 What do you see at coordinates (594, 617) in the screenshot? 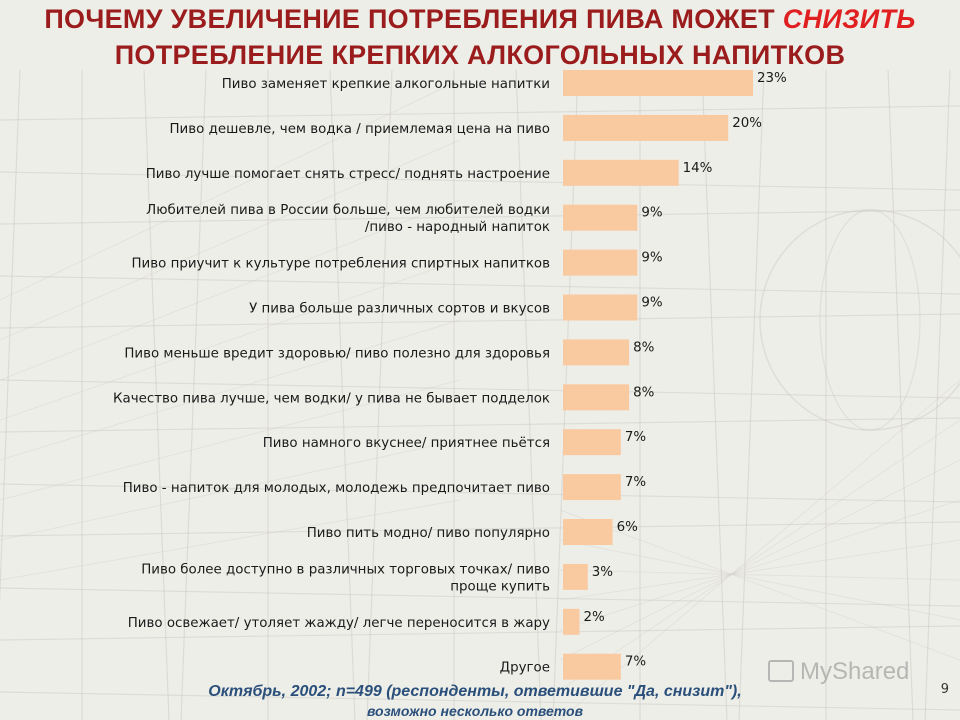
I see `data-label: 2%` at bounding box center [594, 617].